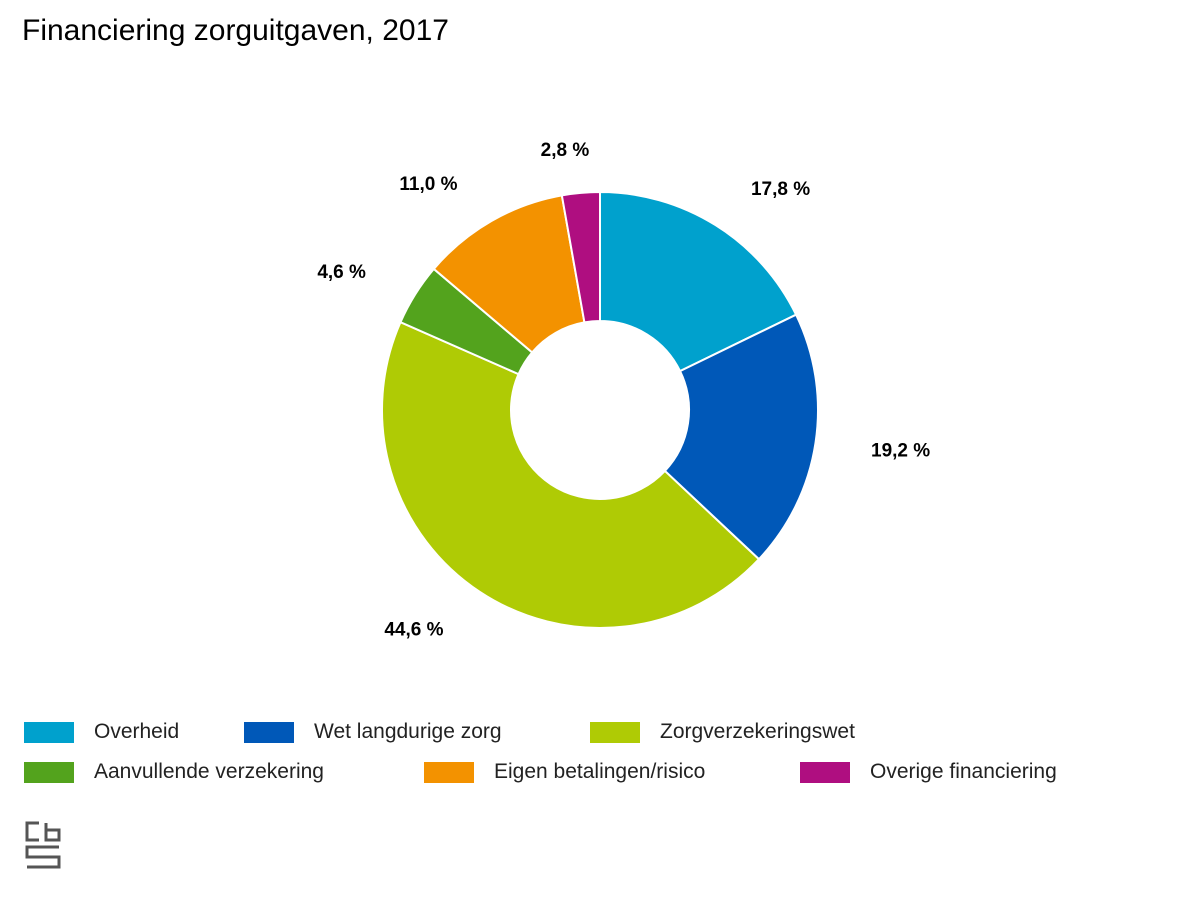 The width and height of the screenshot is (1200, 900). What do you see at coordinates (509, 274) in the screenshot?
I see `slice-eigen-betalingen-risico` at bounding box center [509, 274].